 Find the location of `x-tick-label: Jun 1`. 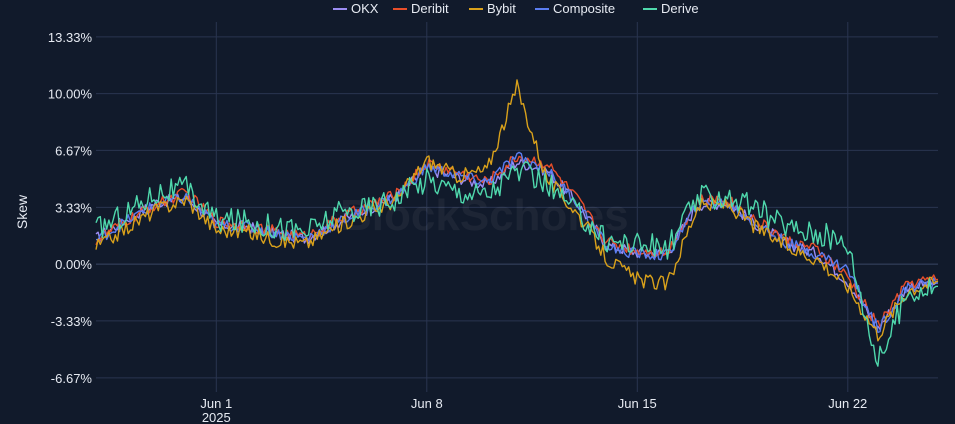

x-tick-label: Jun 1 is located at coordinates (216, 403).